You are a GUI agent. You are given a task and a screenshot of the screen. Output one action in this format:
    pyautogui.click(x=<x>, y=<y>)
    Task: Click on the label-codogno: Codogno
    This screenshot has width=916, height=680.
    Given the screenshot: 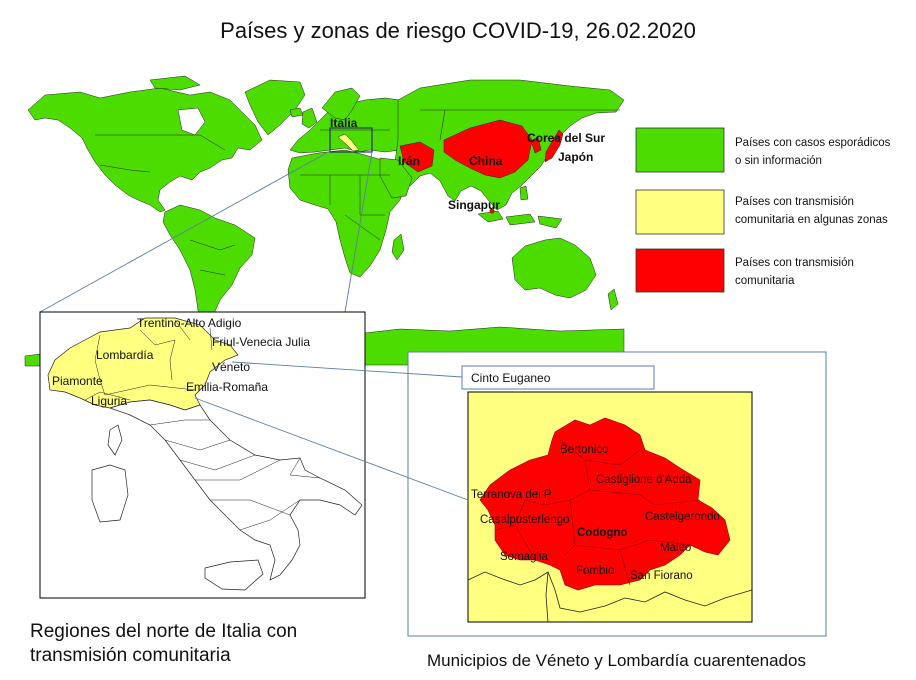 What is the action you would take?
    pyautogui.click(x=602, y=533)
    